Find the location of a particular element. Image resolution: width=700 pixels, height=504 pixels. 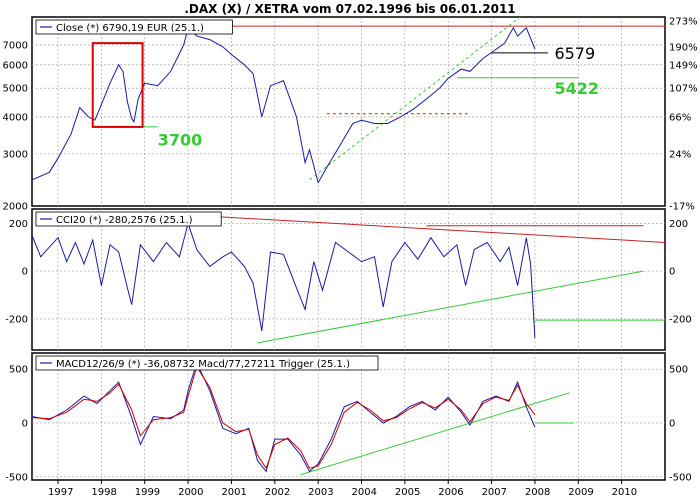

x-tick-1999: 1999 is located at coordinates (147, 492).